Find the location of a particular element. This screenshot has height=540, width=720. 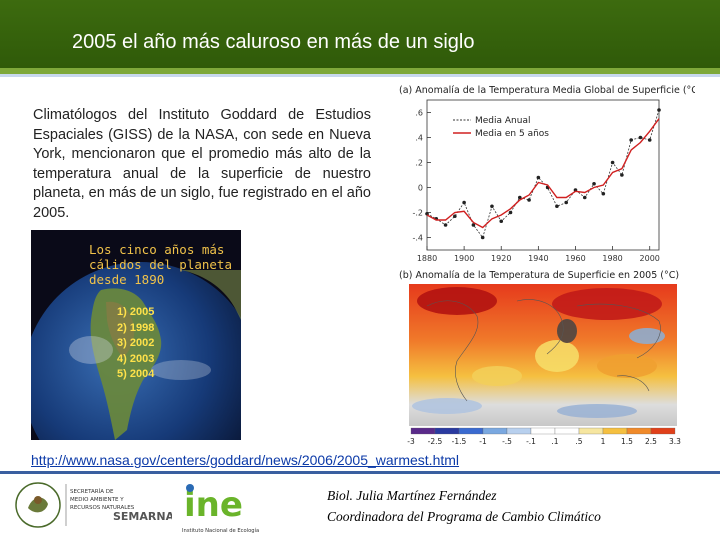

y-tick-label: .2 is located at coordinates (419, 163).